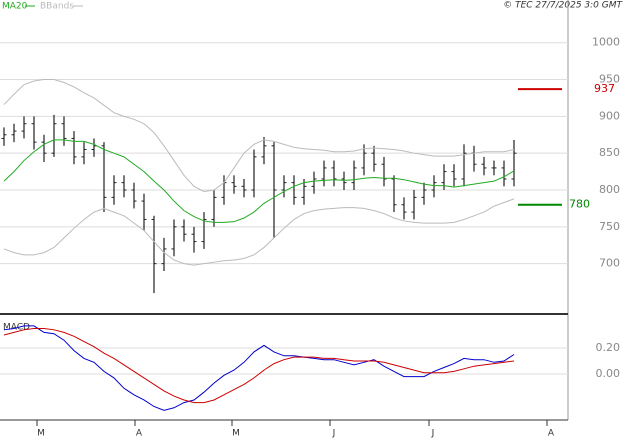 Image resolution: width=627 pixels, height=440 pixels. Describe the element at coordinates (606, 42) in the screenshot. I see `y-tick-label: 1000` at that location.